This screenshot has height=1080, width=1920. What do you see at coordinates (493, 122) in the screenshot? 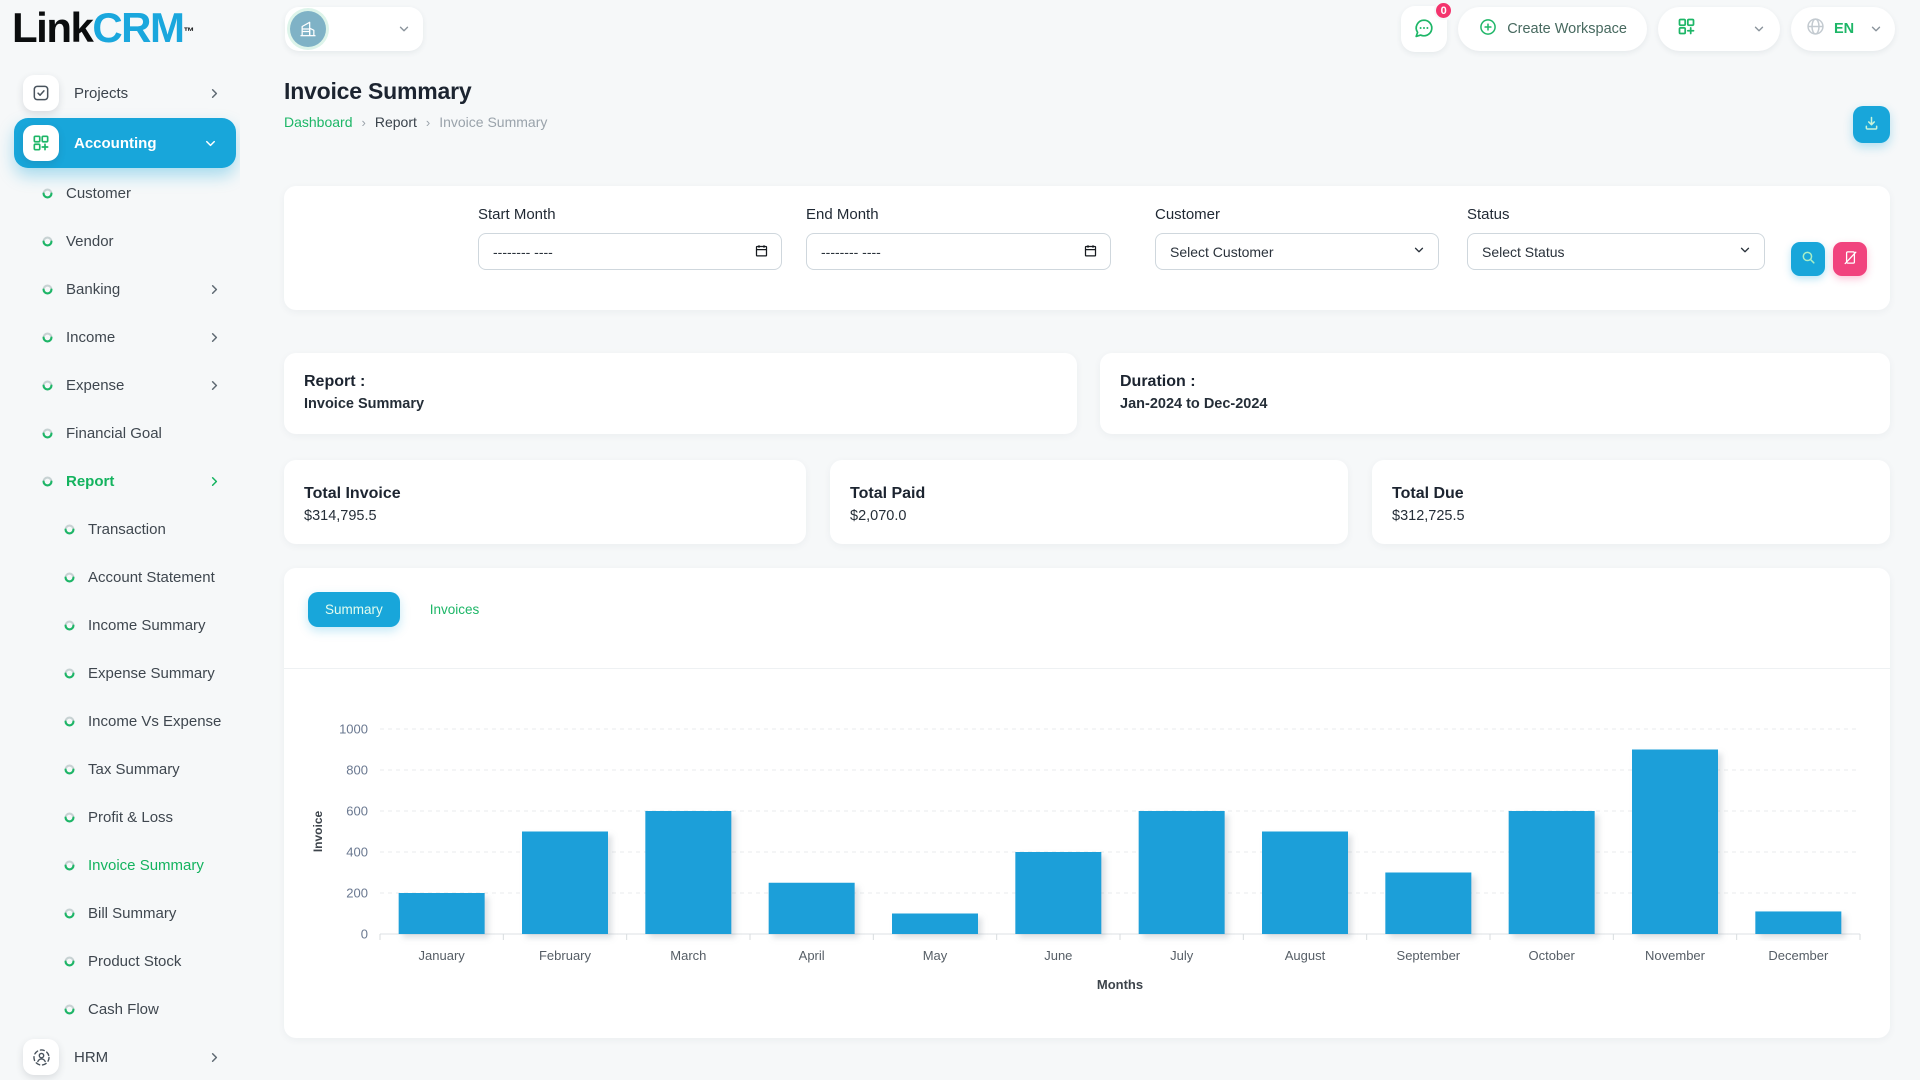
I see `breadcrumb-current: Invoice Summary` at bounding box center [493, 122].